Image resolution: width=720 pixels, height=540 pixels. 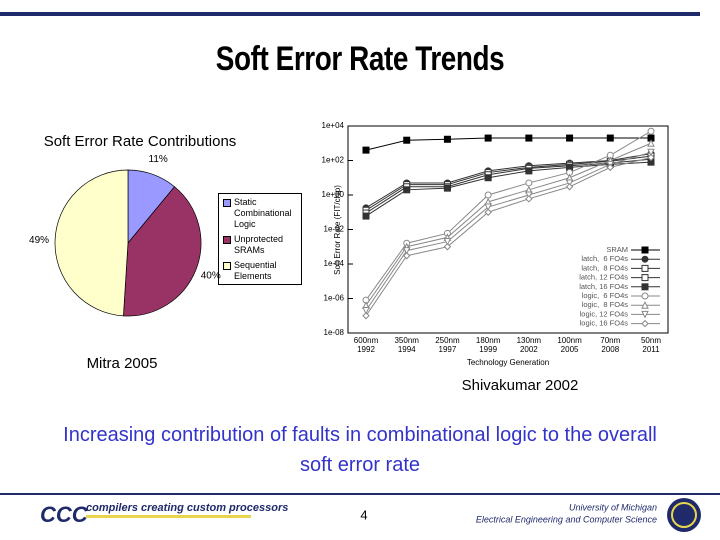 What do you see at coordinates (366, 349) in the screenshot?
I see `x-tick-line: 1992` at bounding box center [366, 349].